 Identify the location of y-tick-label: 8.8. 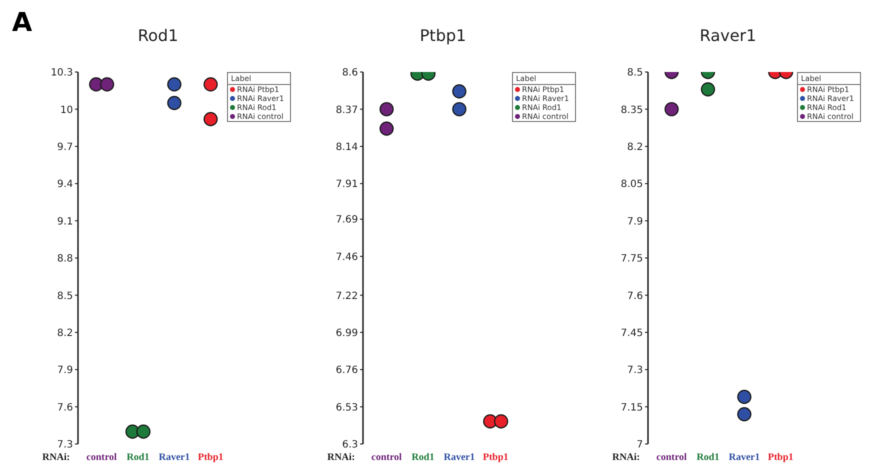
(65, 259).